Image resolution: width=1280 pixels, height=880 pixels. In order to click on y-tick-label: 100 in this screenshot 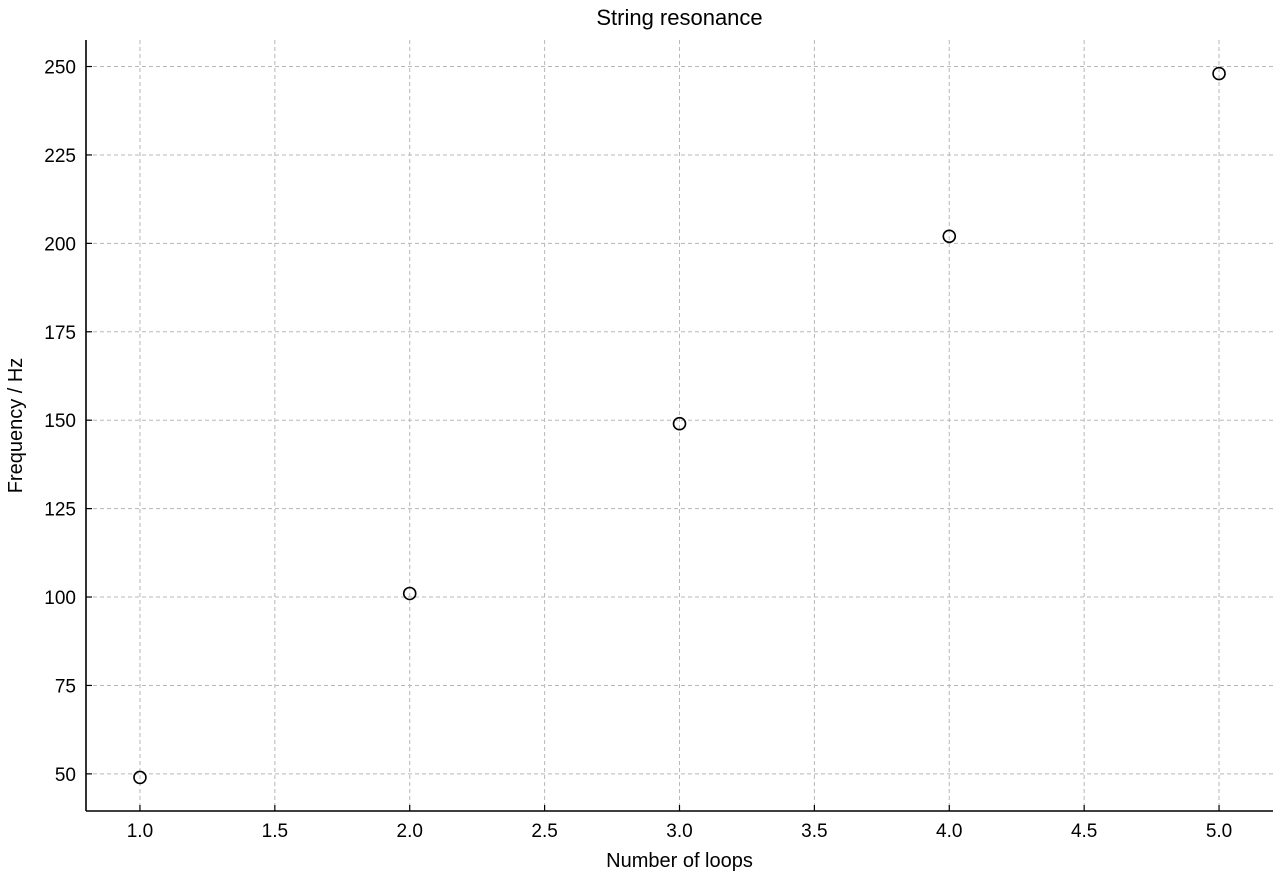, I will do `click(60, 598)`.